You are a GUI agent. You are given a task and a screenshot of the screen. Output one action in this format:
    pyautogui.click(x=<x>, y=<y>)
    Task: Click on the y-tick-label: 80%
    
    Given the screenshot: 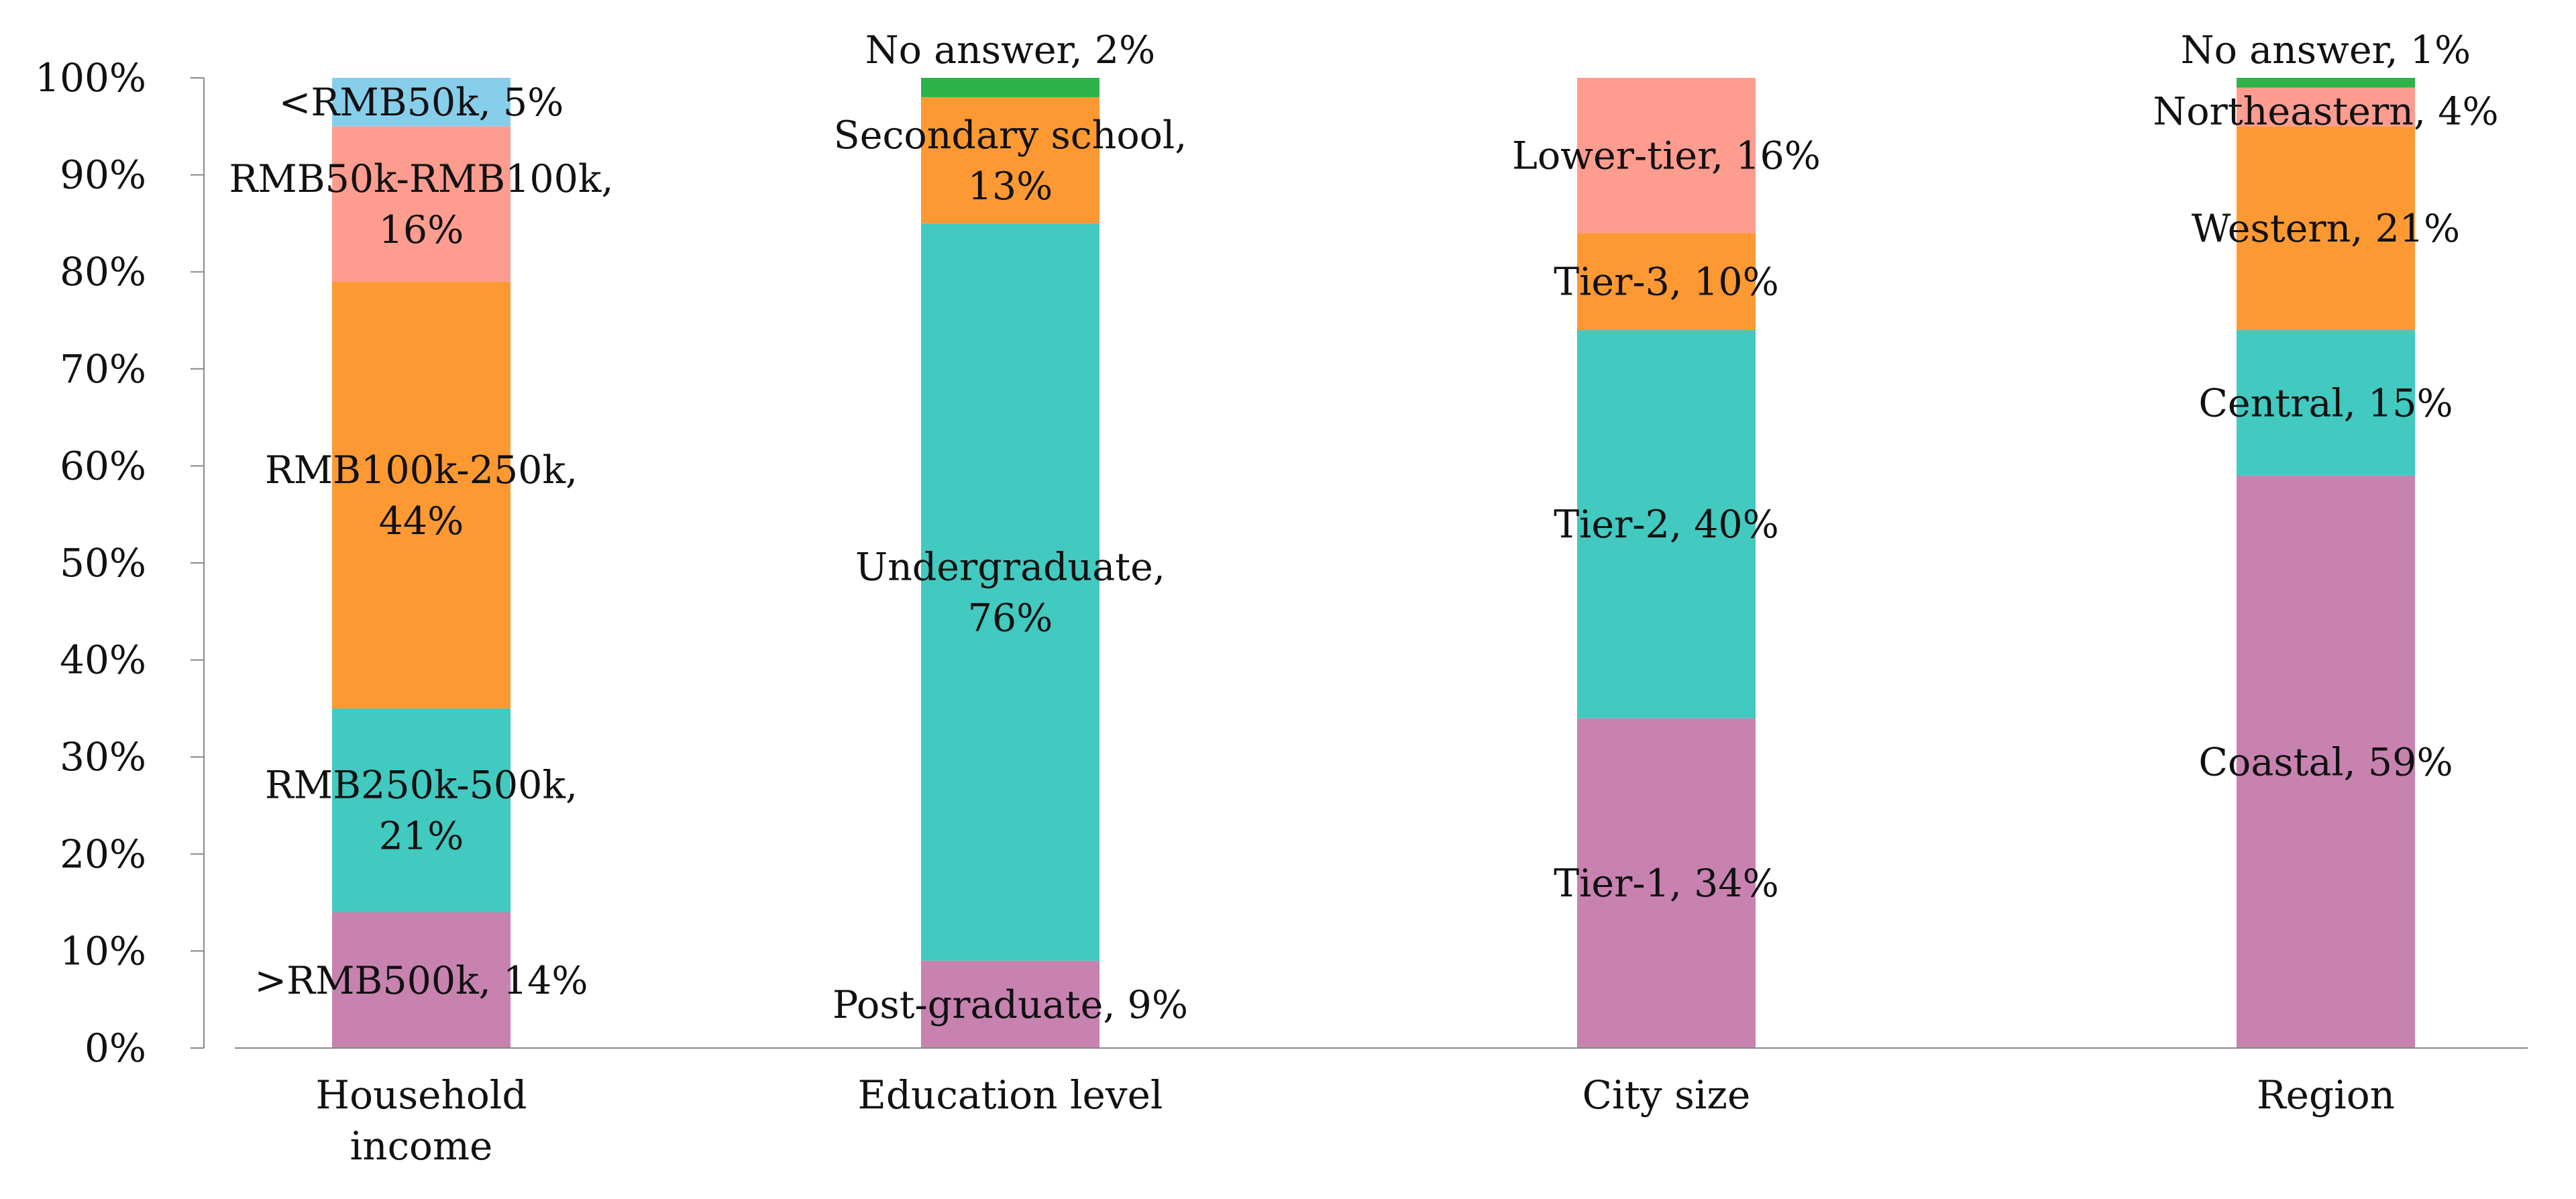 What is the action you would take?
    pyautogui.click(x=103, y=272)
    